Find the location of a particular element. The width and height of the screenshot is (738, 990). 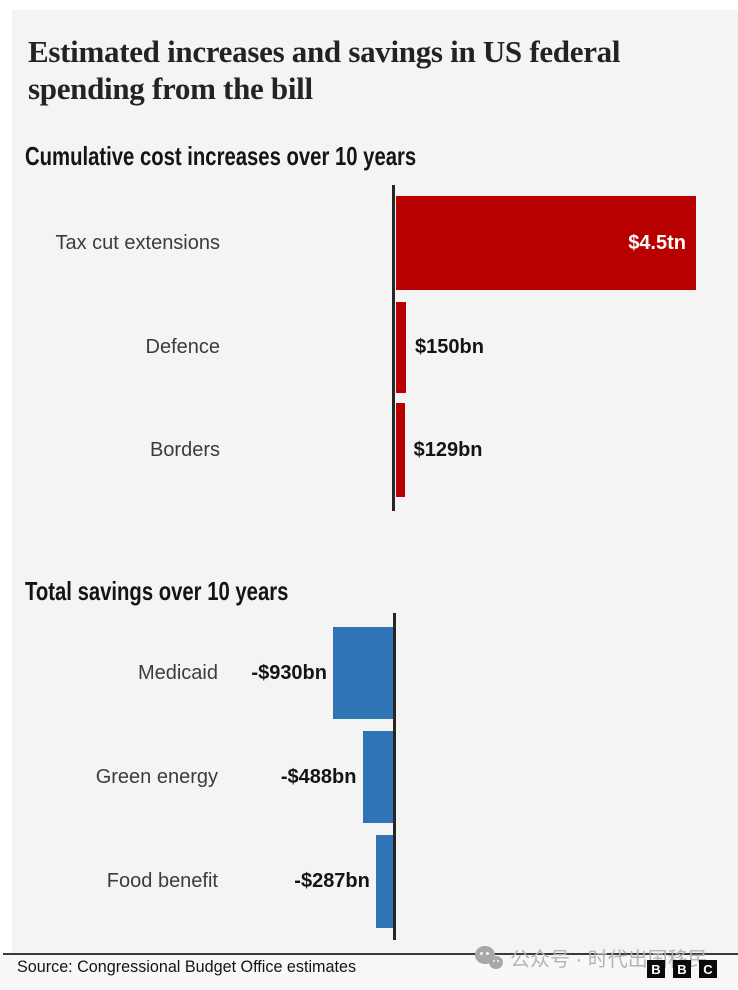

value-label-defence: $150bn is located at coordinates (449, 347).